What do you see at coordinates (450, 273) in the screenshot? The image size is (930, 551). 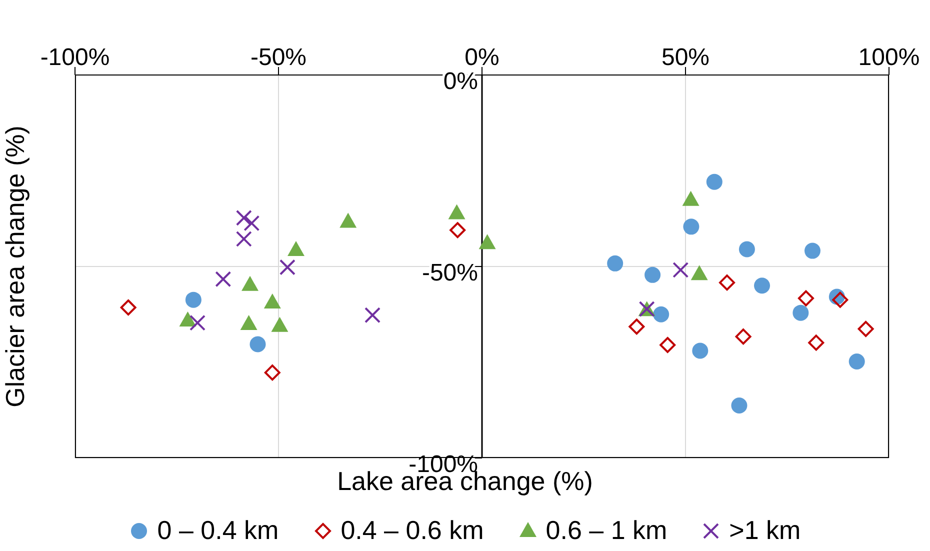 I see `y-tick-label: -50%` at bounding box center [450, 273].